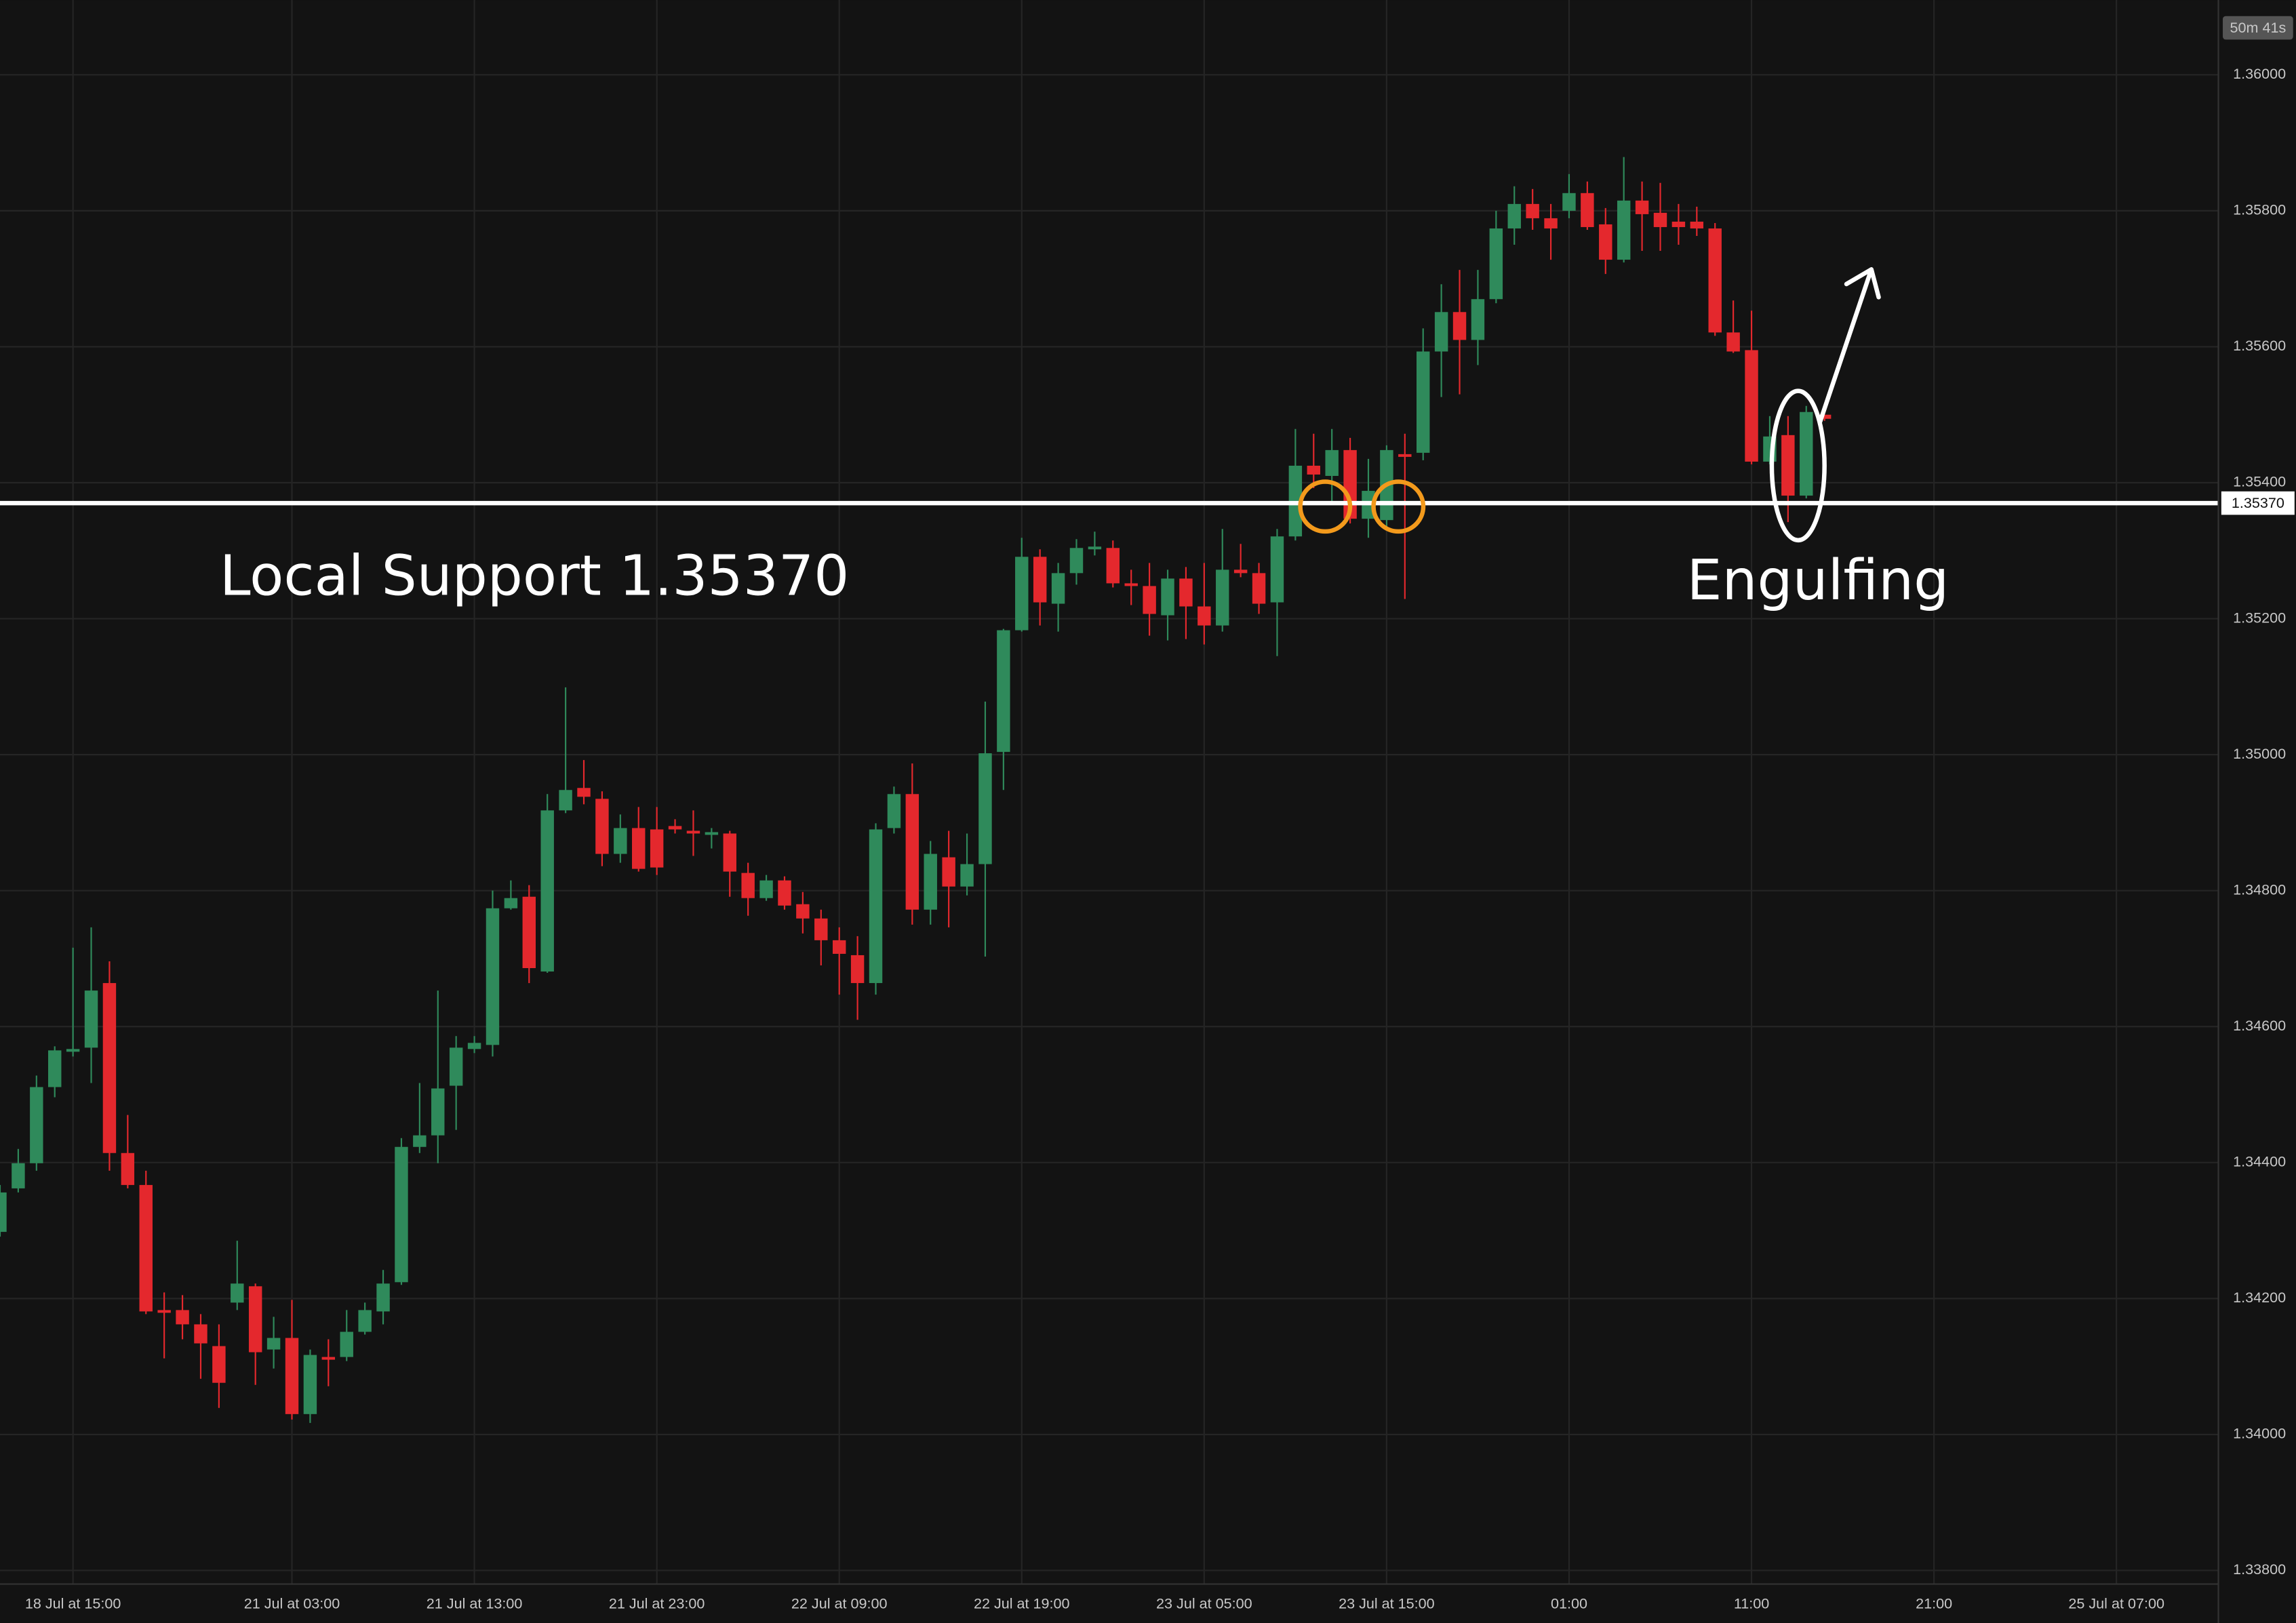 This screenshot has height=1623, width=2296. I want to click on y-tick-label: 1.35000, so click(2259, 754).